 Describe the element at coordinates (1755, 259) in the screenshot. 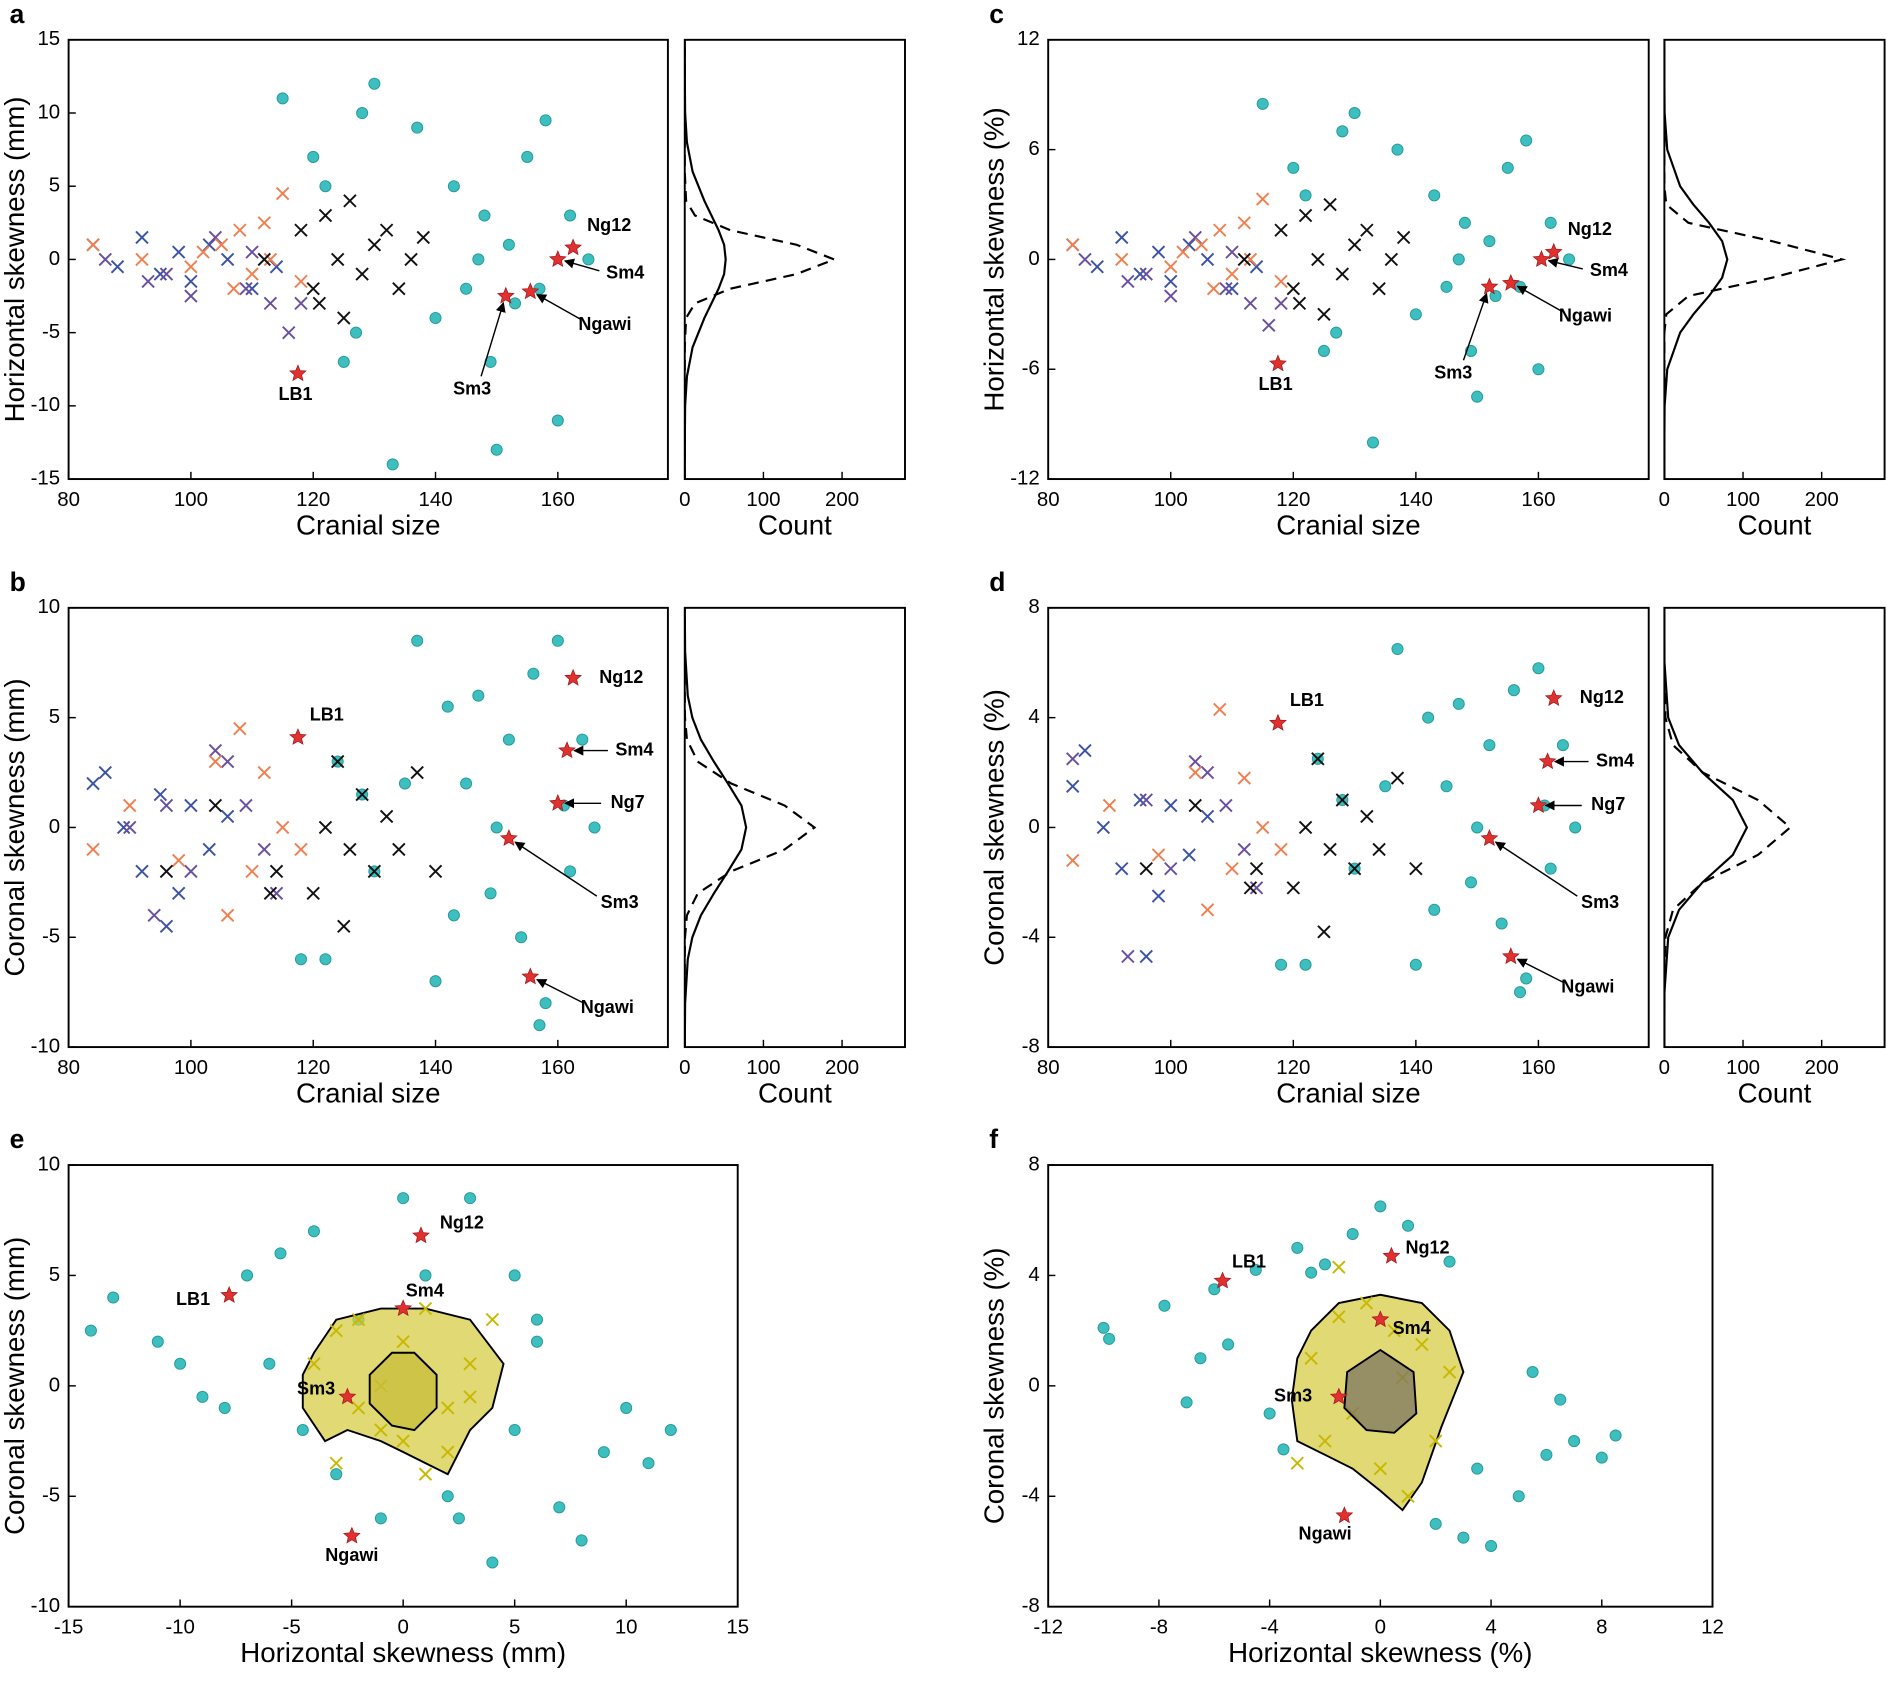

I see `density-curve-dashed` at that location.